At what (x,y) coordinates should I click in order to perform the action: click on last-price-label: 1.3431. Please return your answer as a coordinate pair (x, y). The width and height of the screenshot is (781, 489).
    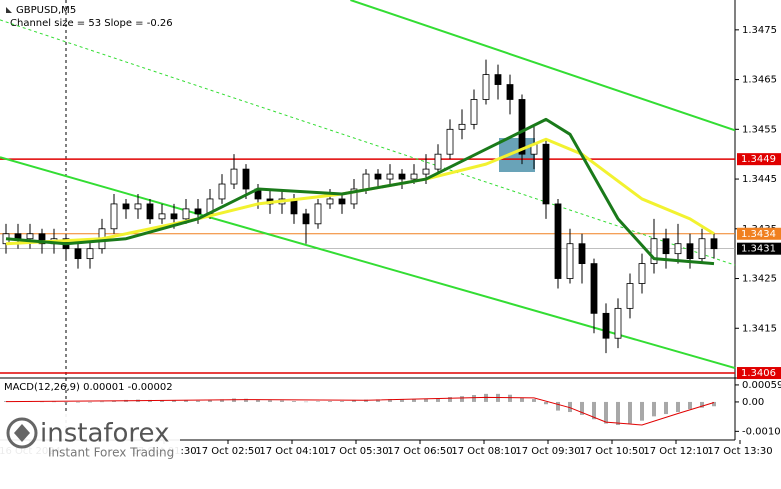
    Looking at the image, I should click on (758, 249).